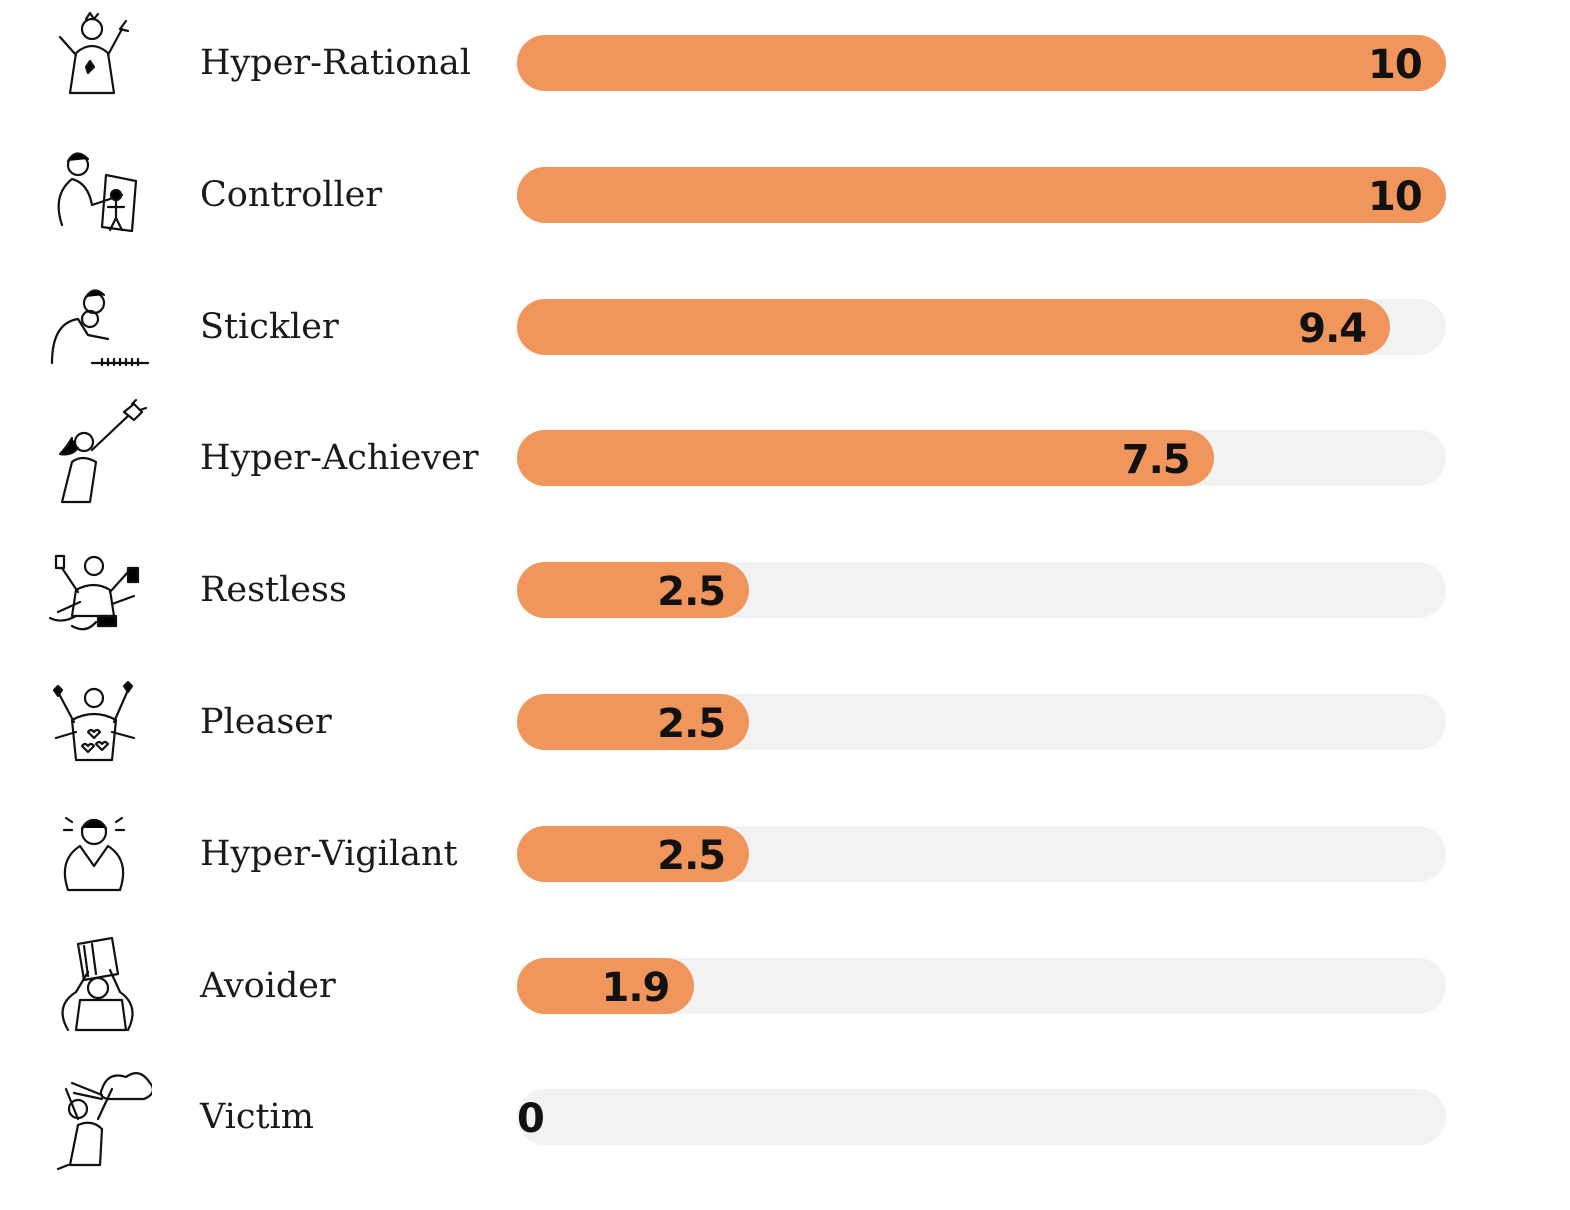 The image size is (1570, 1210). I want to click on bar-row: Stickler 9.4, so click(785, 327).